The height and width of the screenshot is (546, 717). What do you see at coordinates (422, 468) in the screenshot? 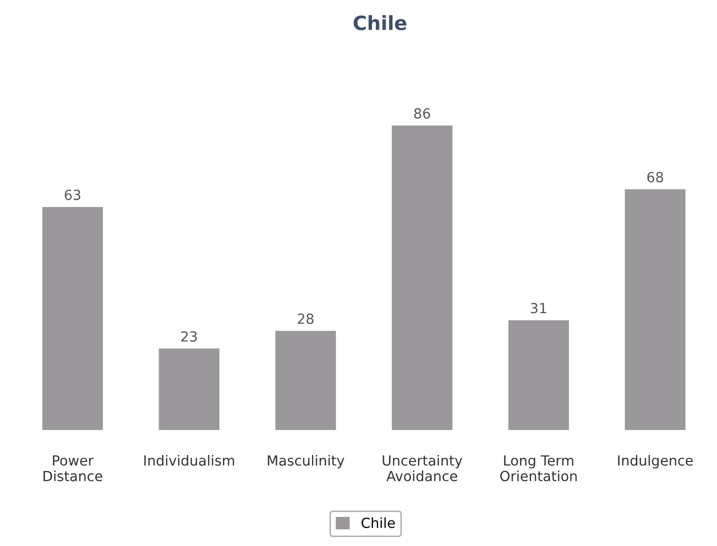
I see `x-tick-label: Uncertainty Avoidance` at bounding box center [422, 468].